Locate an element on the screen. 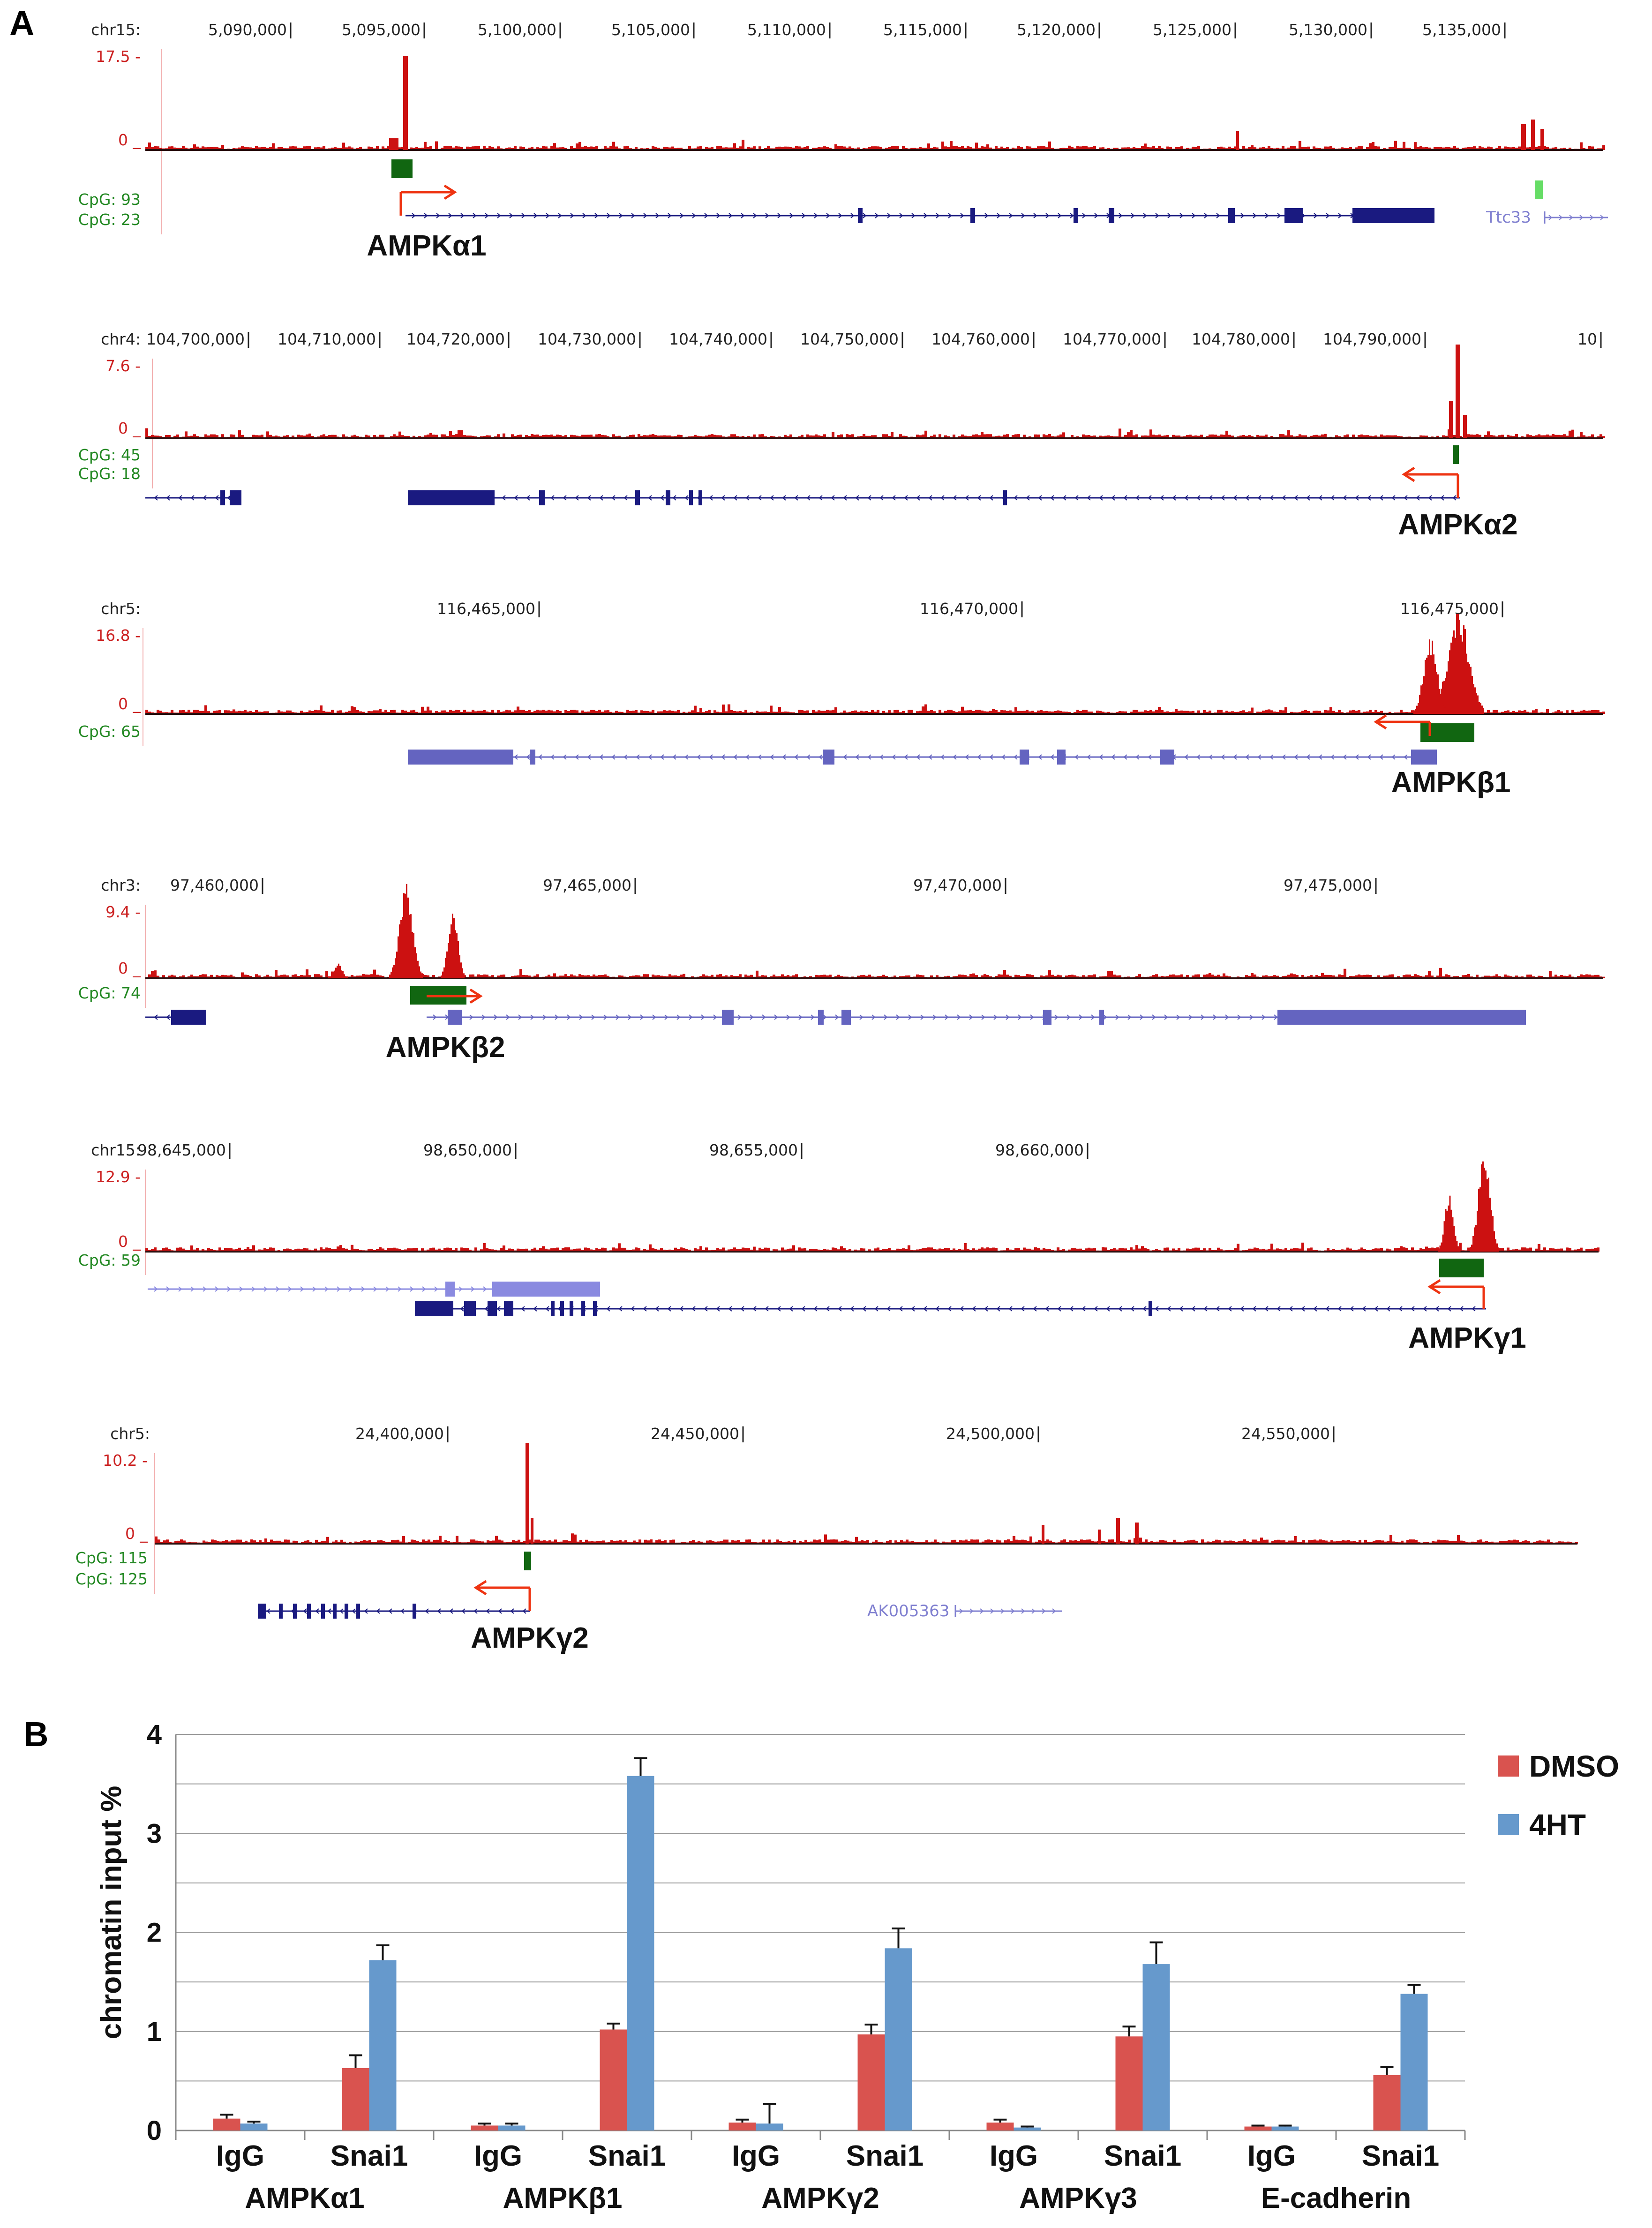 The width and height of the screenshot is (1652, 2228). x-group-label: AMPKγ2 is located at coordinates (820, 2198).